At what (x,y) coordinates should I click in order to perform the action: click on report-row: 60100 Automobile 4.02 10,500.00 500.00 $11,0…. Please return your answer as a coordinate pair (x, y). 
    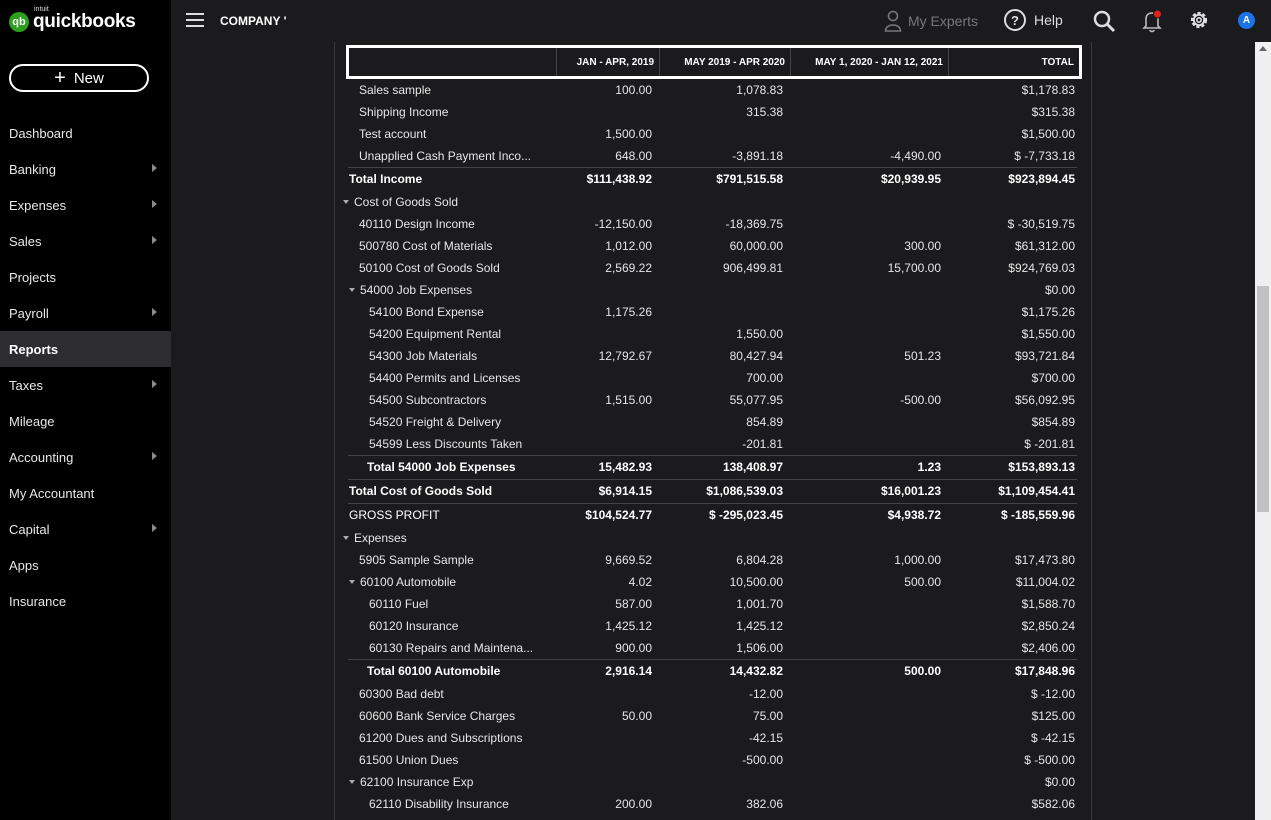
    Looking at the image, I should click on (712, 582).